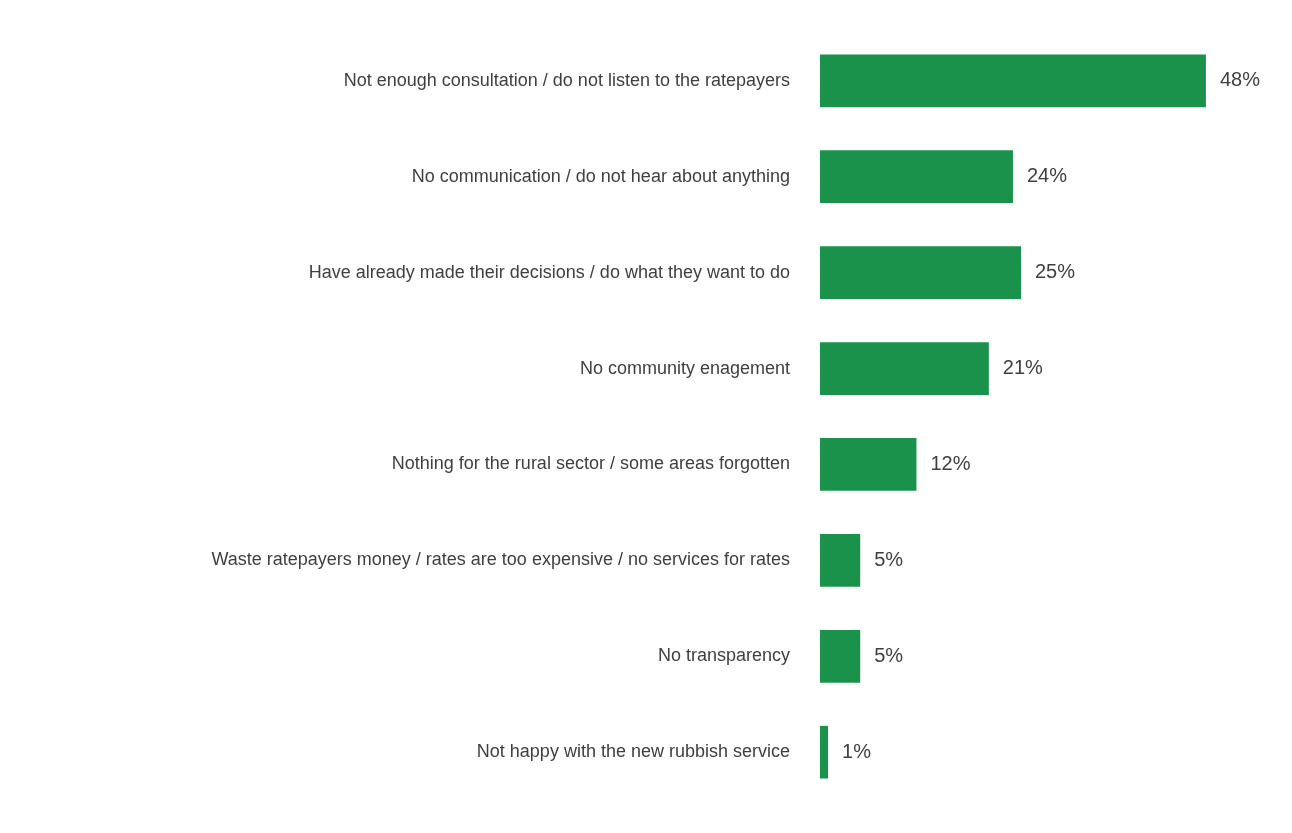 This screenshot has width=1292, height=833. What do you see at coordinates (684, 367) in the screenshot?
I see `y-tick-label: No community enagement` at bounding box center [684, 367].